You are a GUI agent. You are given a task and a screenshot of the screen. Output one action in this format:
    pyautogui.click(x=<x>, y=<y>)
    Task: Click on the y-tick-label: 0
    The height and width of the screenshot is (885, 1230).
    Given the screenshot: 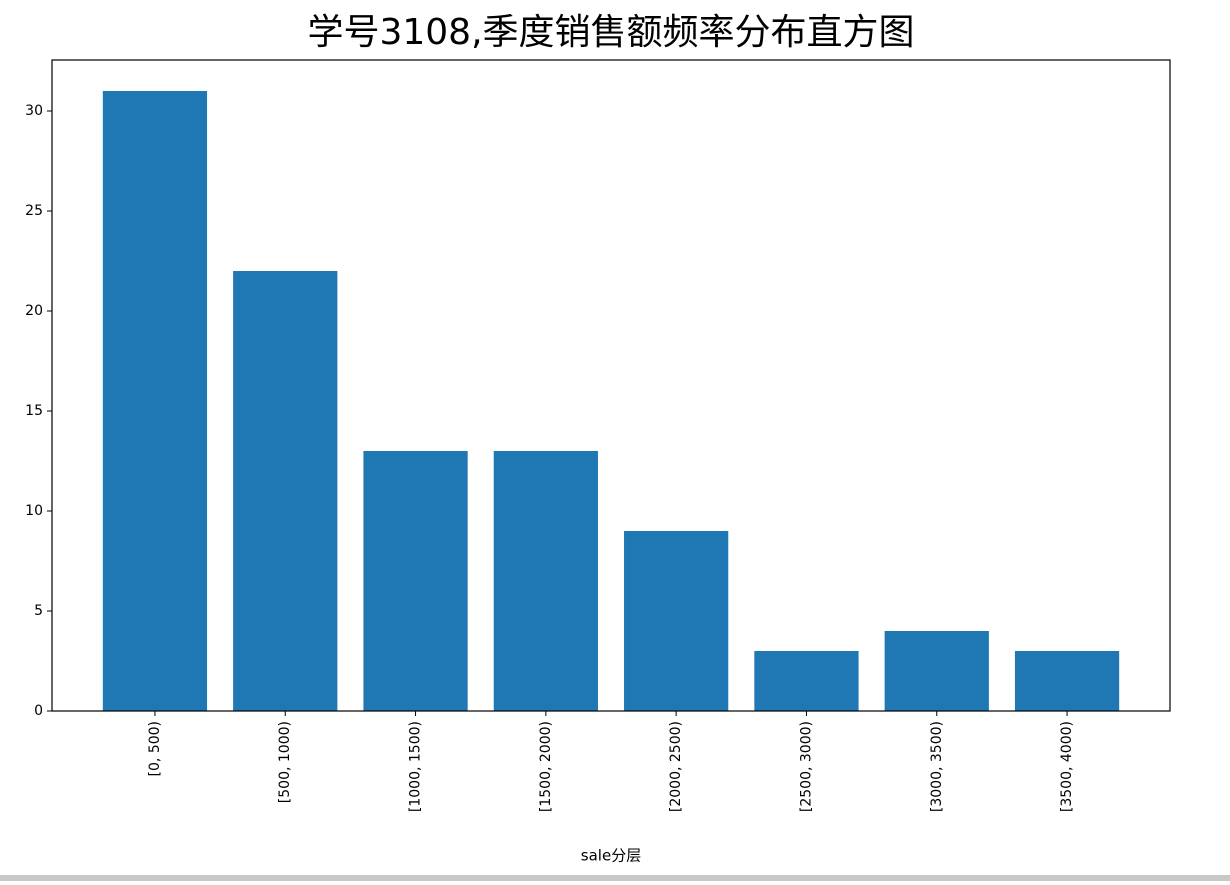 What is the action you would take?
    pyautogui.click(x=38, y=711)
    